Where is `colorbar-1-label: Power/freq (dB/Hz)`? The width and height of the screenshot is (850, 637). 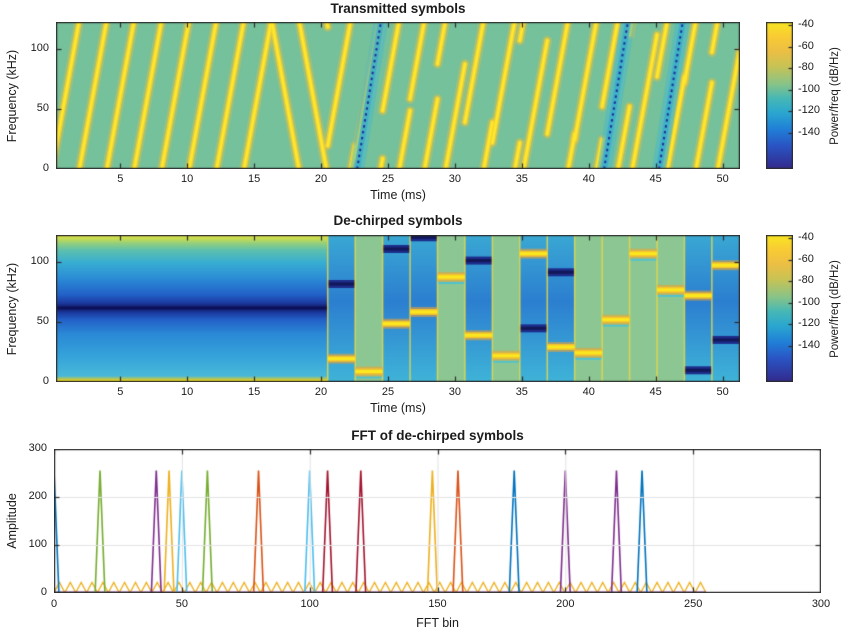
colorbar-1-label: Power/freq (dB/Hz) is located at coordinates (835, 95).